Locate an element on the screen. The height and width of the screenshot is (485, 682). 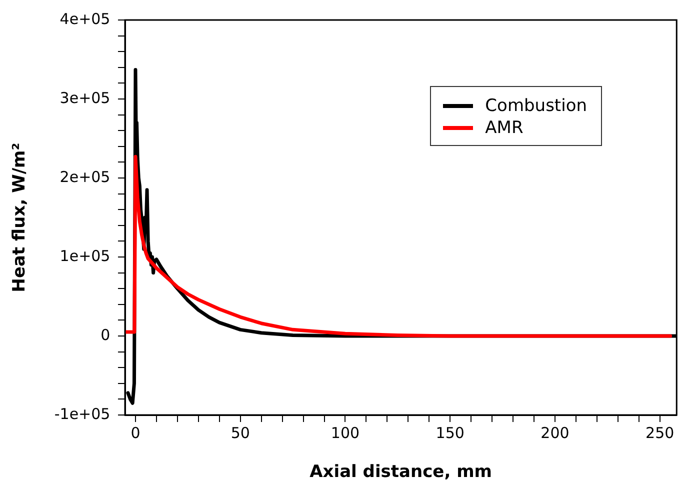
x-axis-title: Axial distance, mm is located at coordinates (401, 472).